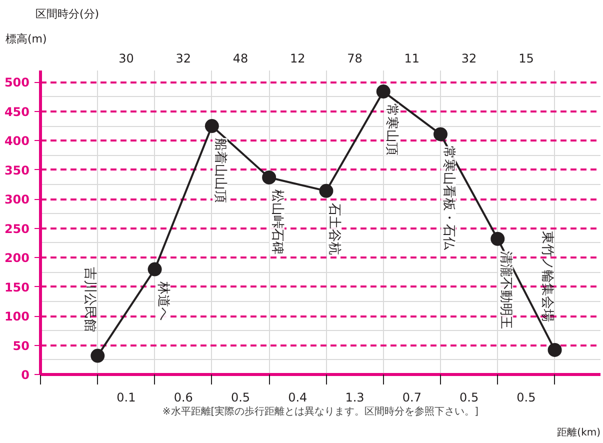 This screenshot has width=603, height=443. I want to click on y-tick-label: 400, so click(17, 141).